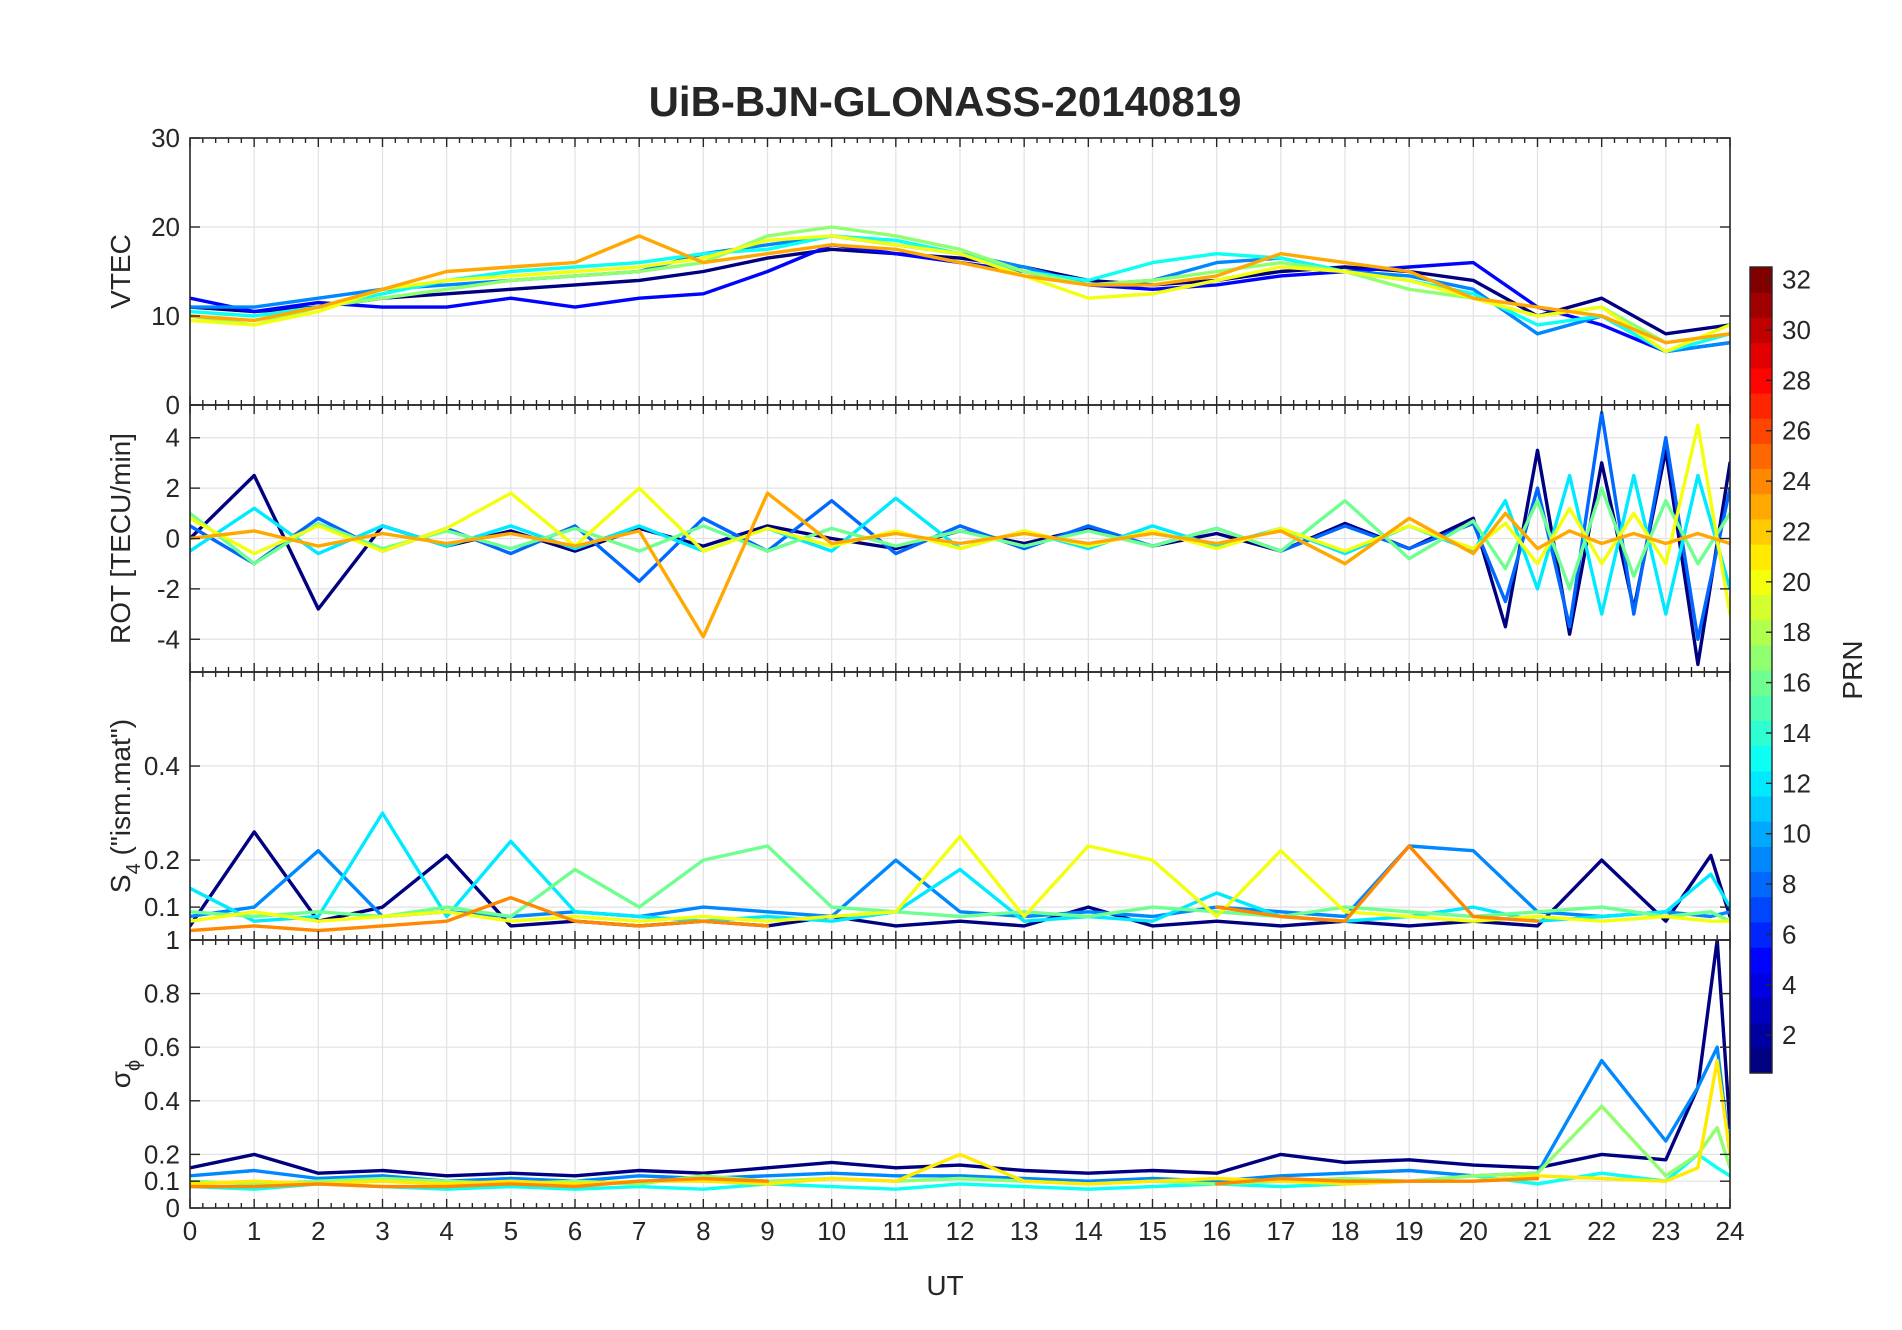  Describe the element at coordinates (1216, 1231) in the screenshot. I see `x-tick-label: 16` at that location.